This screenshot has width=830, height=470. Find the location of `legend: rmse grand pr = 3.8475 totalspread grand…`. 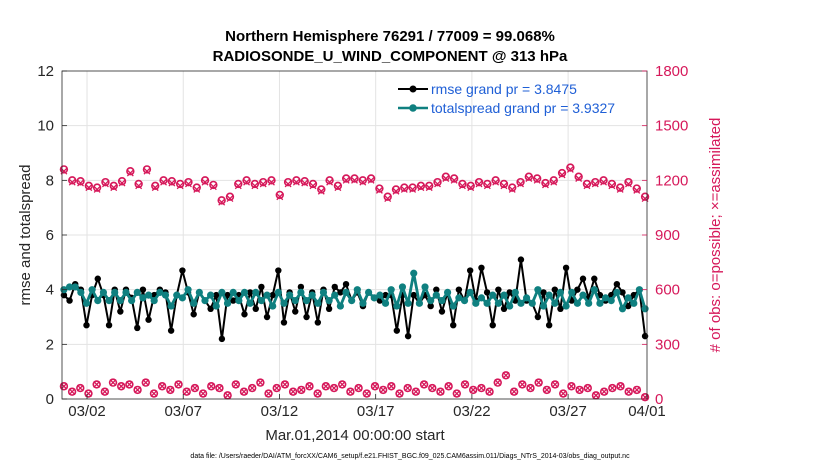

legend: rmse grand pr = 3.8475 totalspread grand… is located at coordinates (506, 98).